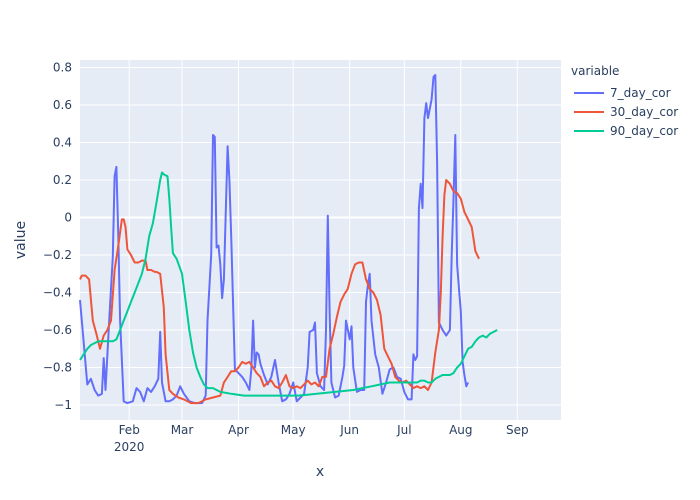 The image size is (700, 500). Describe the element at coordinates (293, 430) in the screenshot. I see `x-tick-label: May` at that location.